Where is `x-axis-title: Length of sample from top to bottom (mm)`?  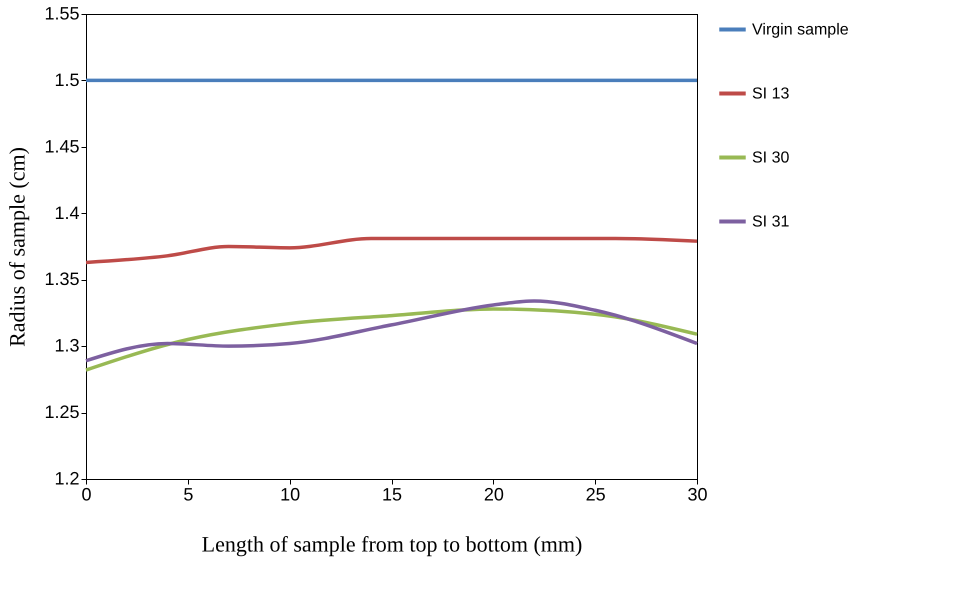
x-axis-title: Length of sample from top to bottom (mm) is located at coordinates (392, 544).